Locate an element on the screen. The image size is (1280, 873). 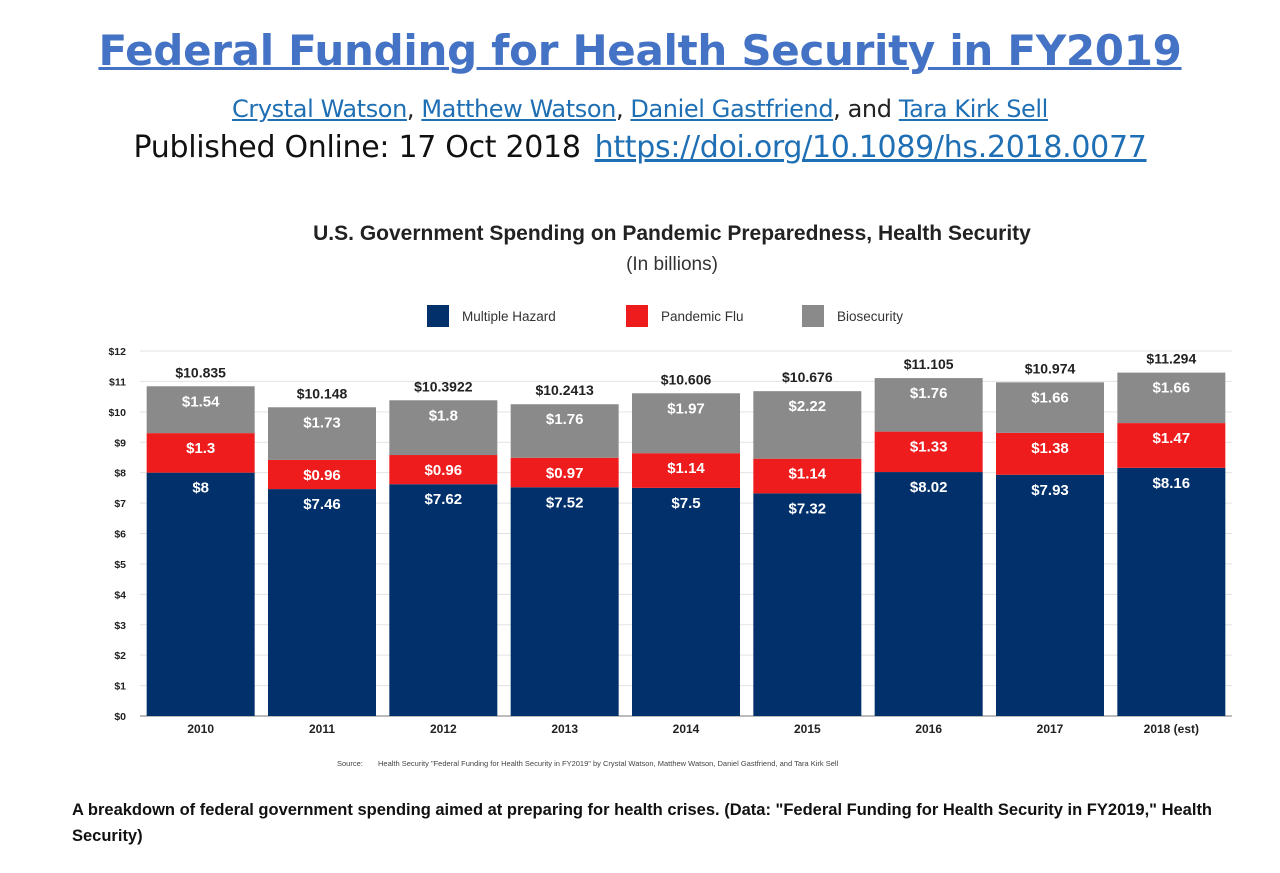
author-link: Tara Kirk Sell is located at coordinates (973, 109).